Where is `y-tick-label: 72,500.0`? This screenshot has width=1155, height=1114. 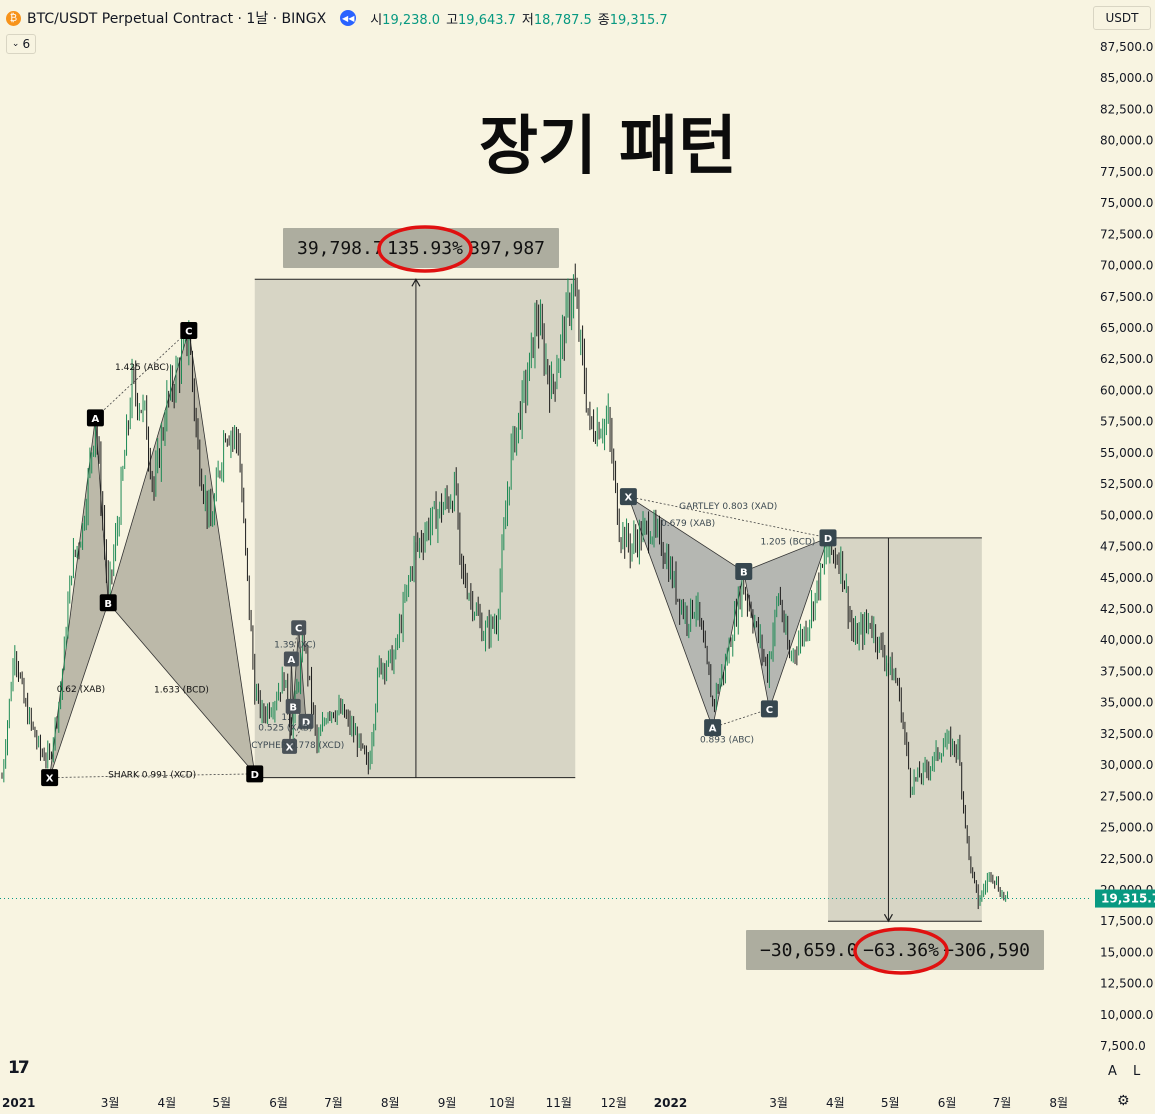
y-tick-label: 72,500.0 is located at coordinates (1126, 234).